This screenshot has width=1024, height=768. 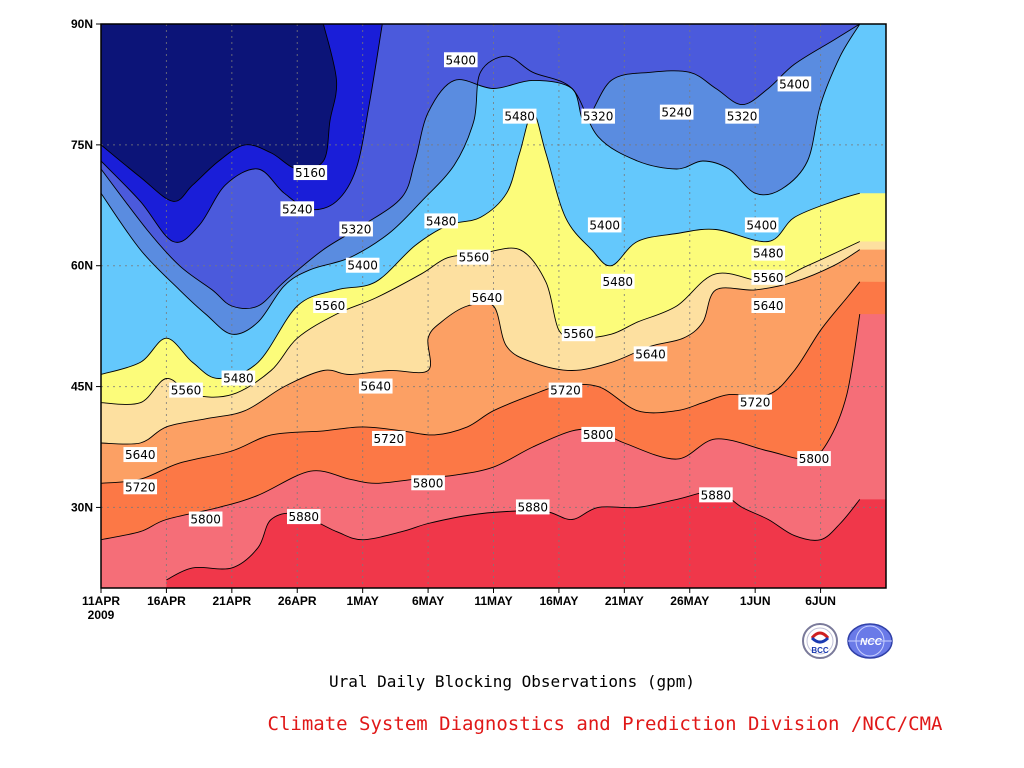 What do you see at coordinates (297, 601) in the screenshot?
I see `x-tick-label: 26APR` at bounding box center [297, 601].